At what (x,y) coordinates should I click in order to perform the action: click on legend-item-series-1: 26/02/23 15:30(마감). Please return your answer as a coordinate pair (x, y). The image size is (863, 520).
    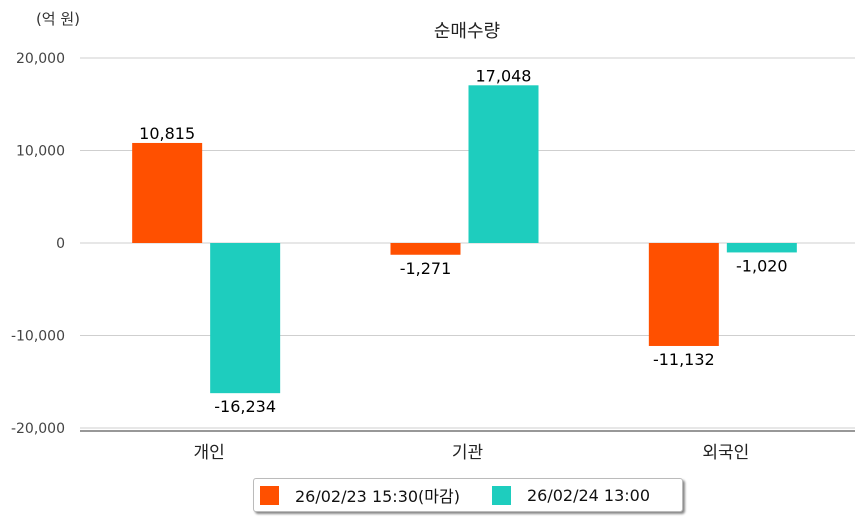
    Looking at the image, I should click on (360, 495).